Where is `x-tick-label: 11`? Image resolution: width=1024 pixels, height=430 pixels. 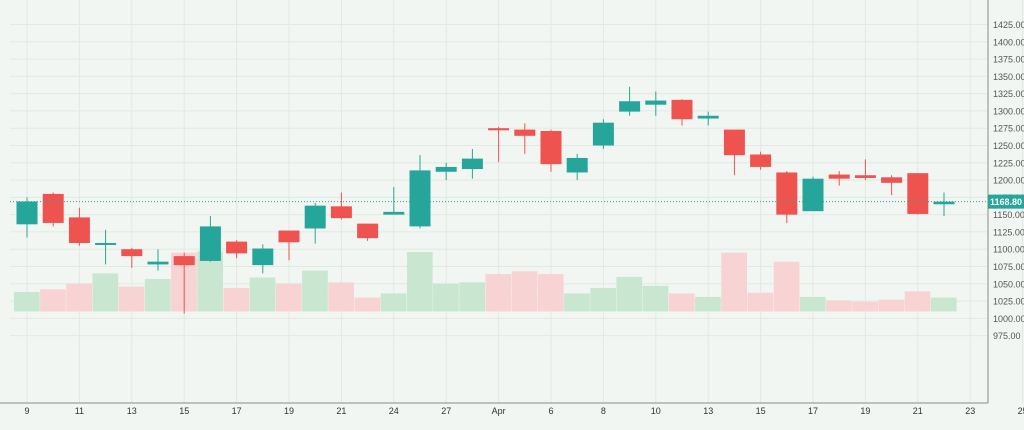
x-tick-label: 11 is located at coordinates (79, 411).